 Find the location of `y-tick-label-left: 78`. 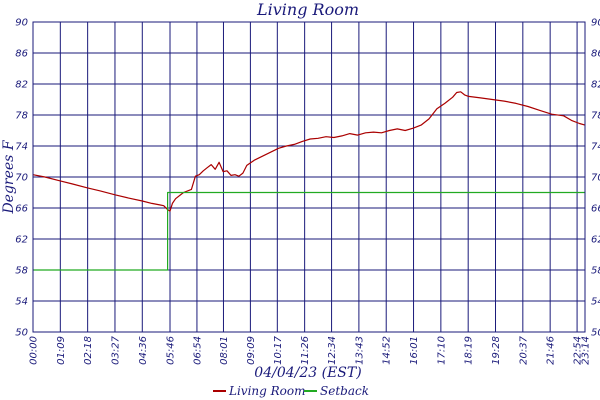

y-tick-label-left: 78 is located at coordinates (21, 116).